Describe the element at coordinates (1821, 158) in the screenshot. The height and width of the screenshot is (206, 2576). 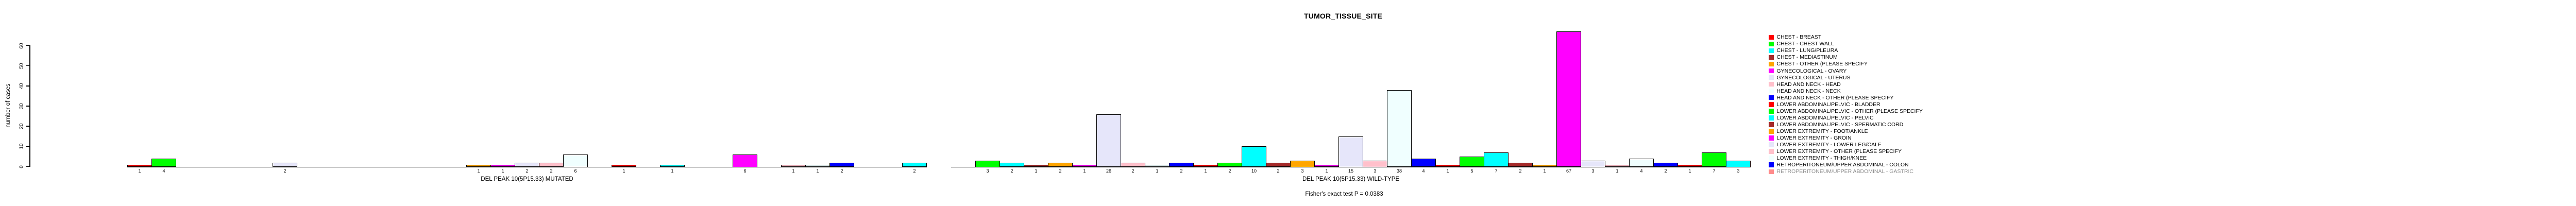
I see `legend-item-label: LOWER EXTREMITY - THIGH/KNEE` at that location.